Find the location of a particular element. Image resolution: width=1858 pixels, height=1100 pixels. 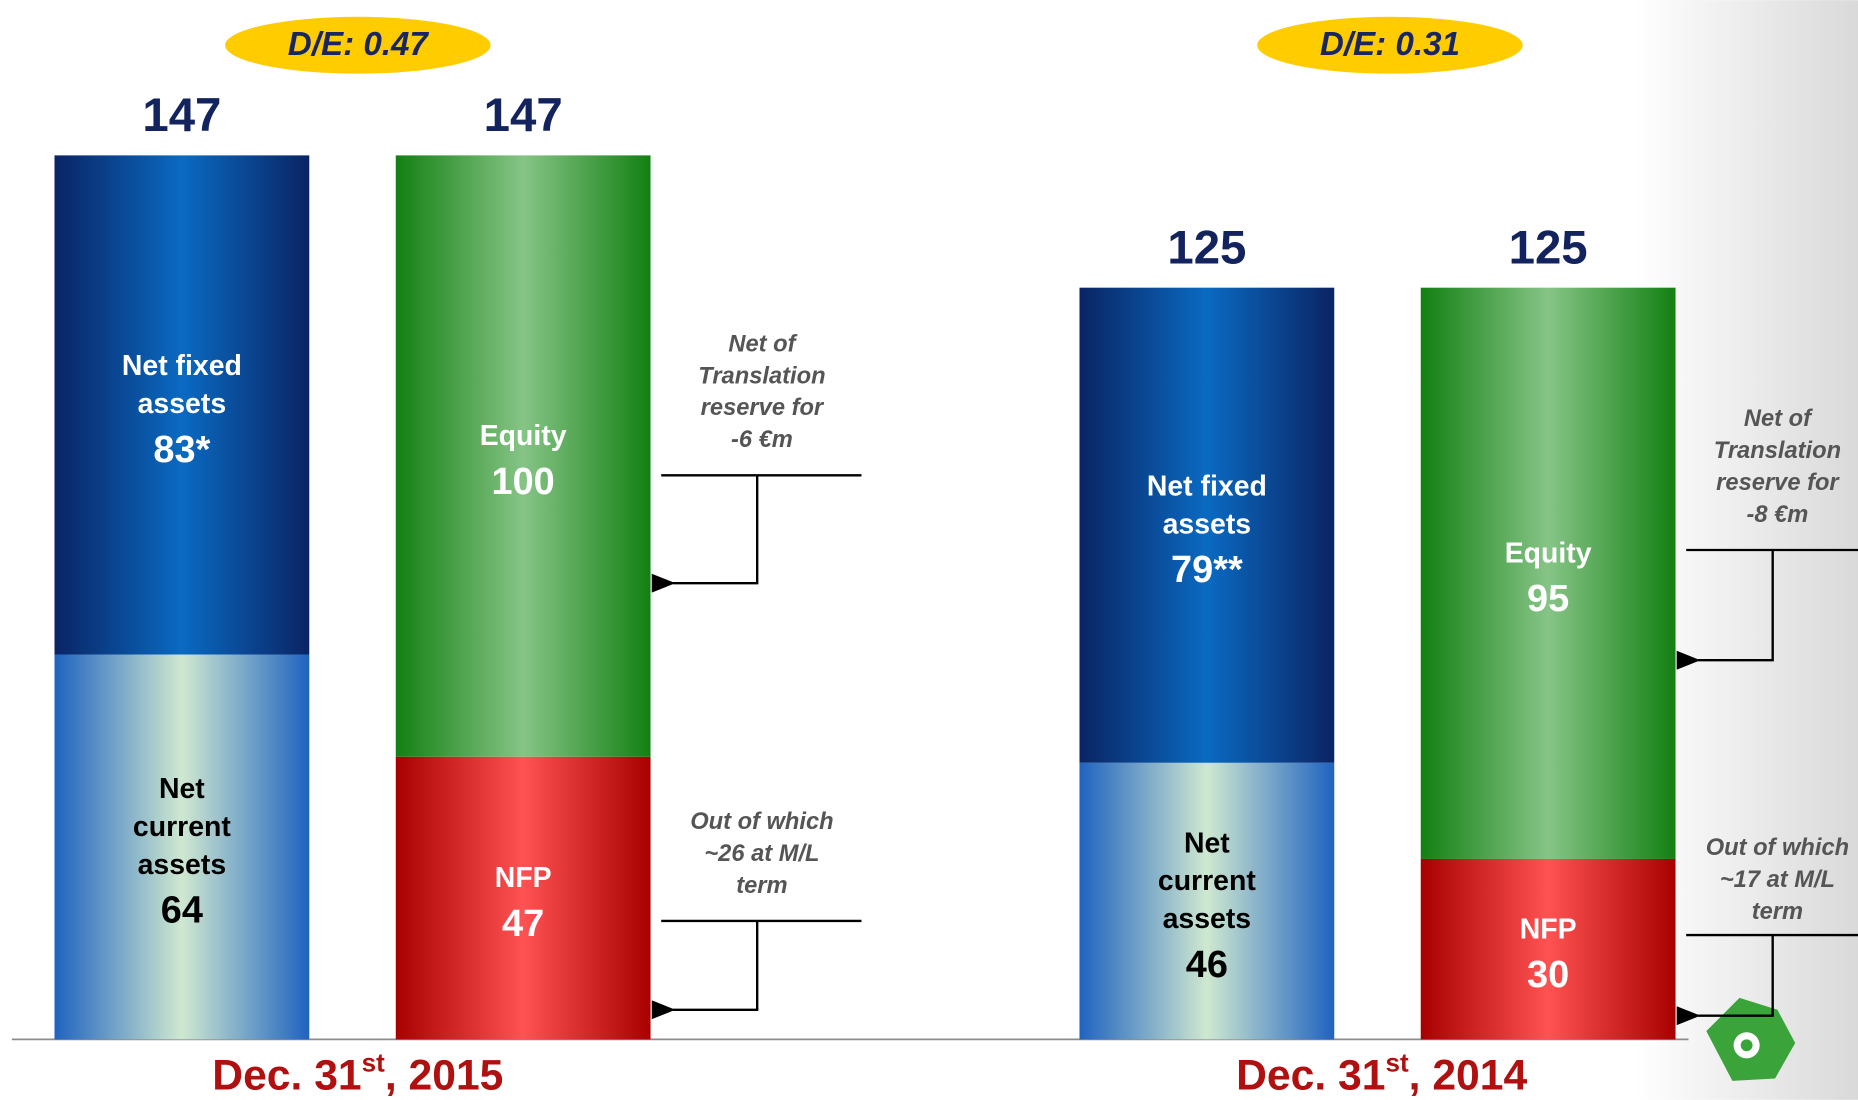

note-text: -8 €m is located at coordinates (1777, 515).